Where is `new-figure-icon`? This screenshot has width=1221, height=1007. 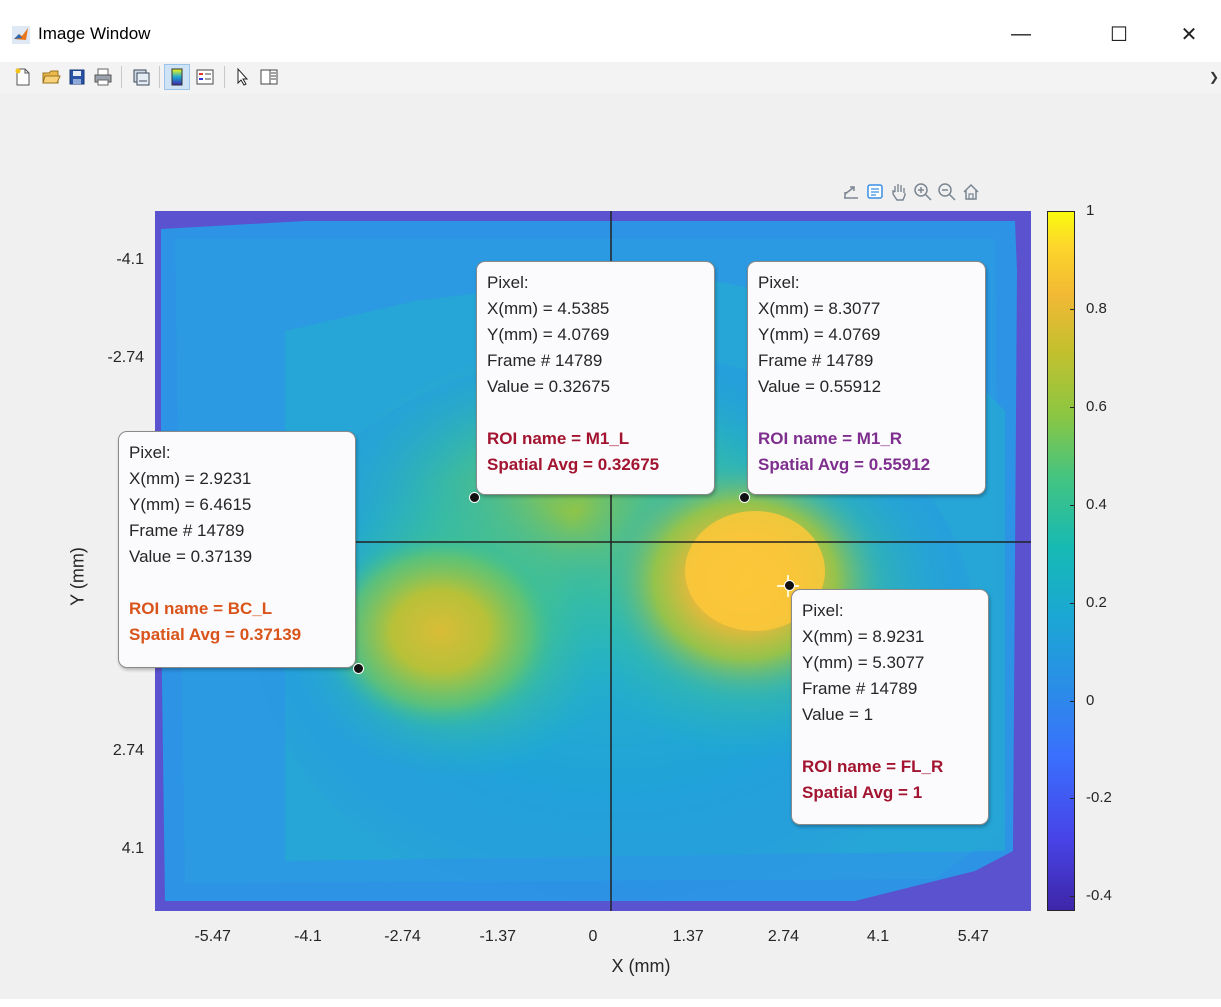 new-figure-icon is located at coordinates (22, 77).